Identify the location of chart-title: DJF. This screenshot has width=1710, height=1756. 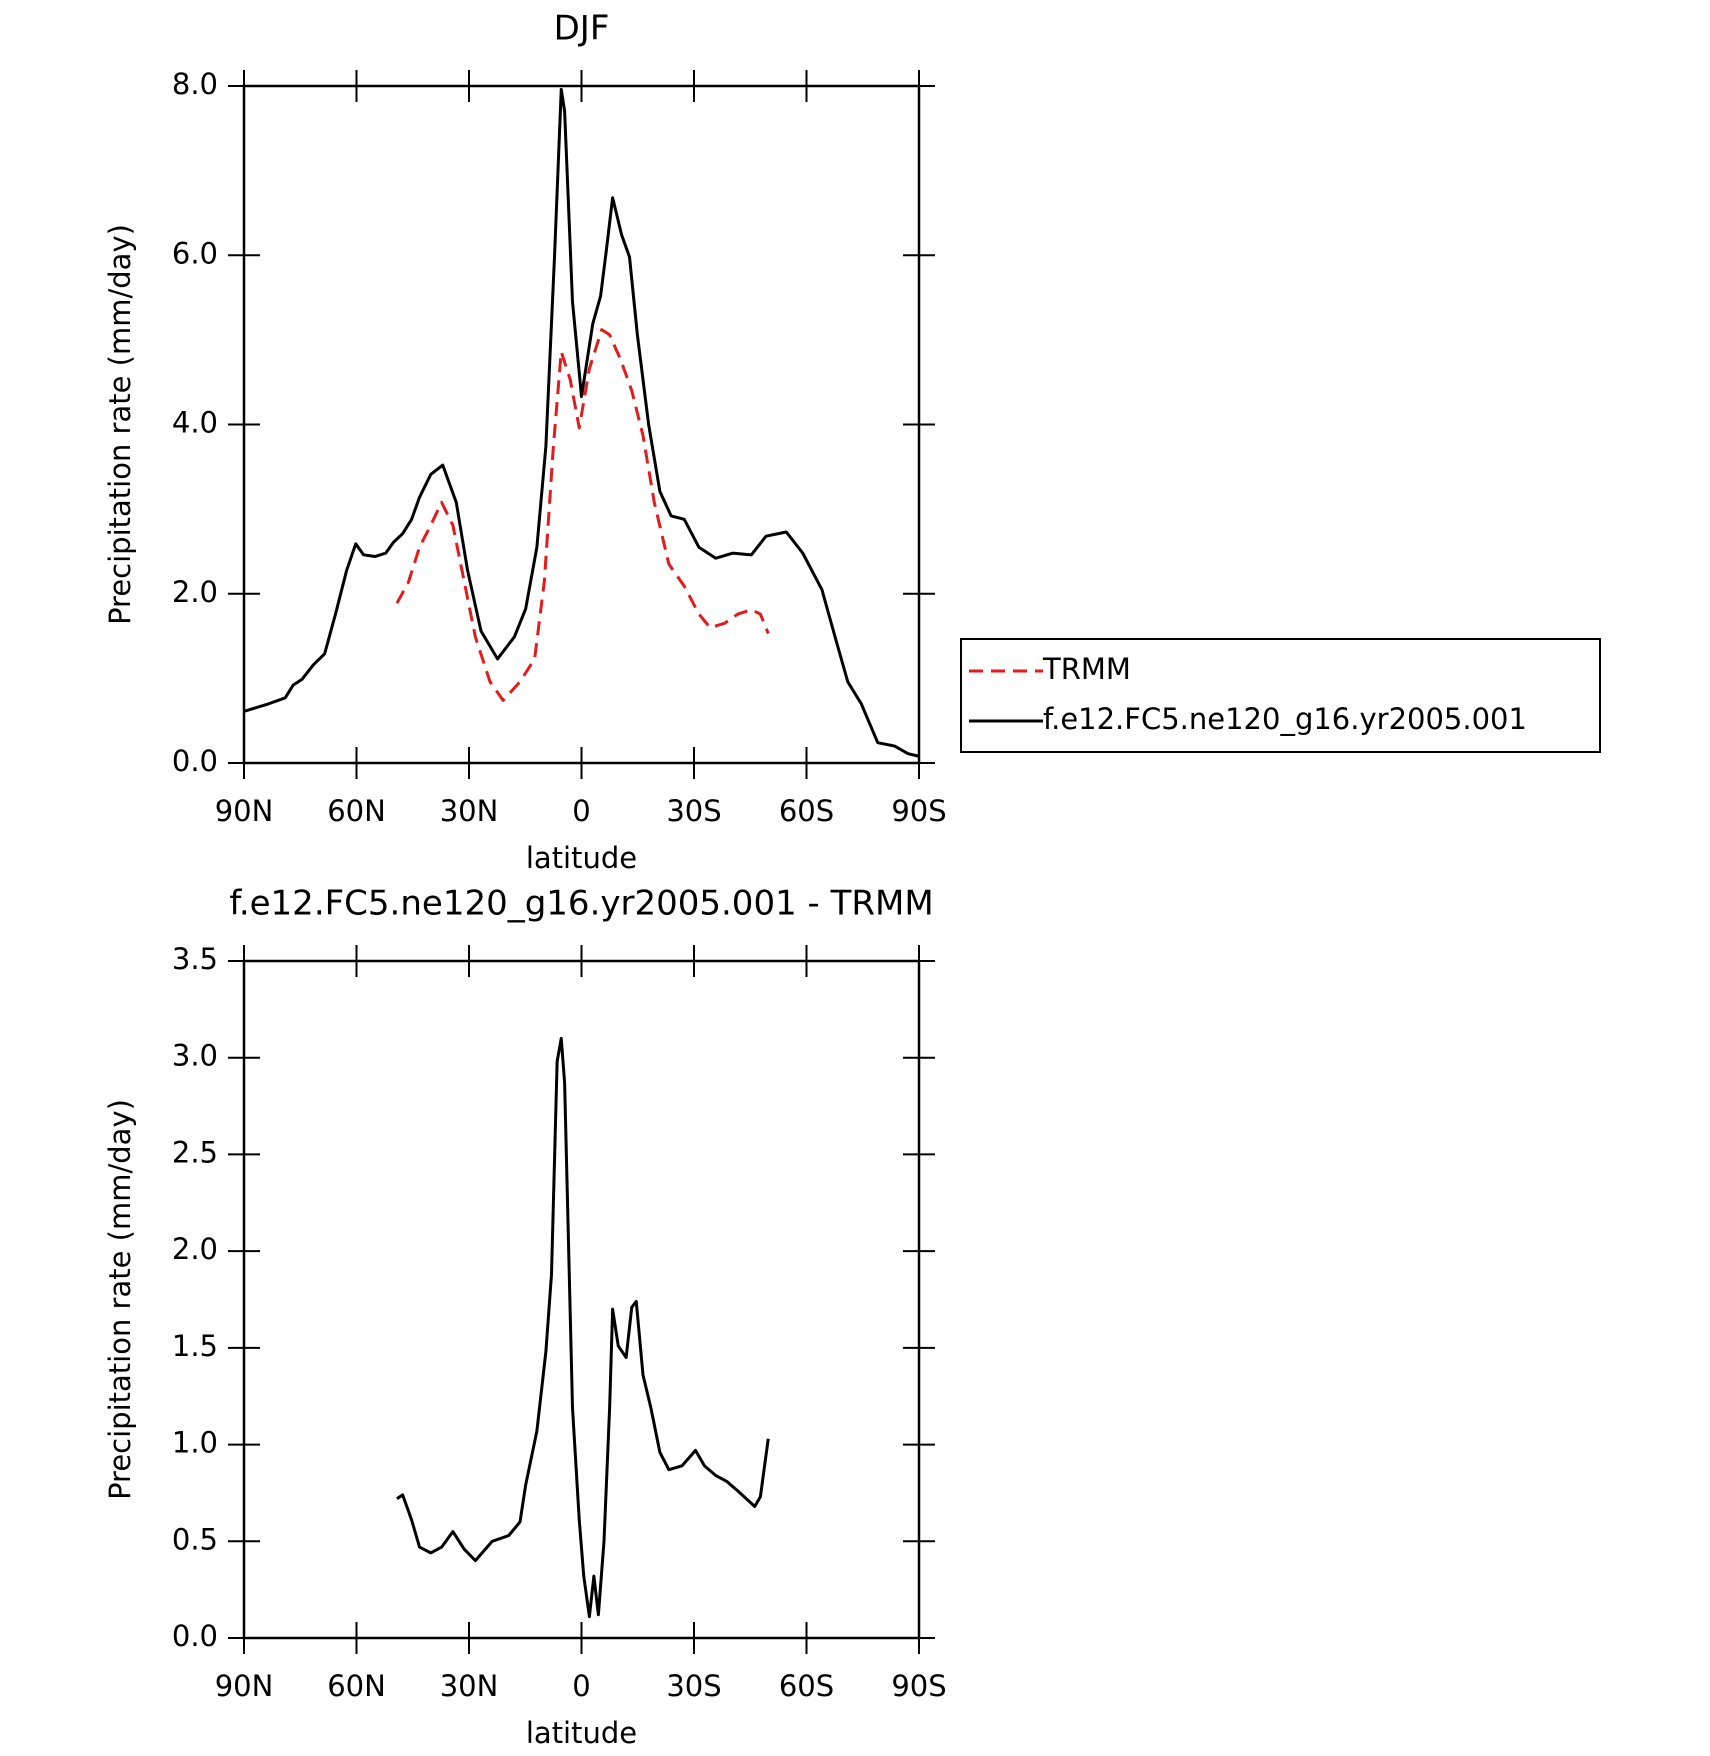
(582, 29).